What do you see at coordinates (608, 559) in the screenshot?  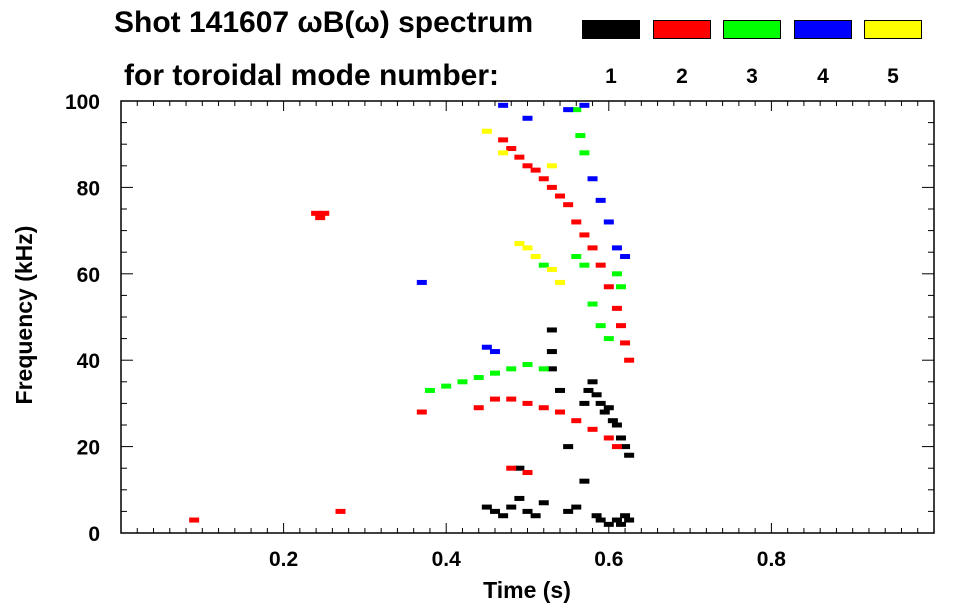 I see `x-tick-label: 0.6` at bounding box center [608, 559].